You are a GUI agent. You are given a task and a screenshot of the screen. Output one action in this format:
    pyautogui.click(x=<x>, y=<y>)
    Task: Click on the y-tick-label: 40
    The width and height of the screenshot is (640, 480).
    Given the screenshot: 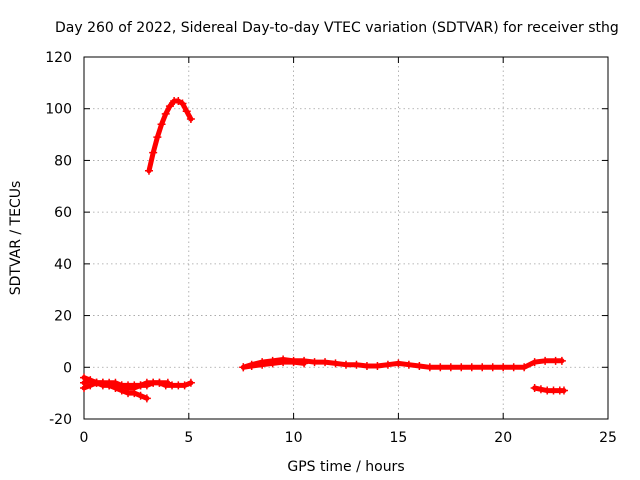 What is the action you would take?
    pyautogui.click(x=63, y=265)
    